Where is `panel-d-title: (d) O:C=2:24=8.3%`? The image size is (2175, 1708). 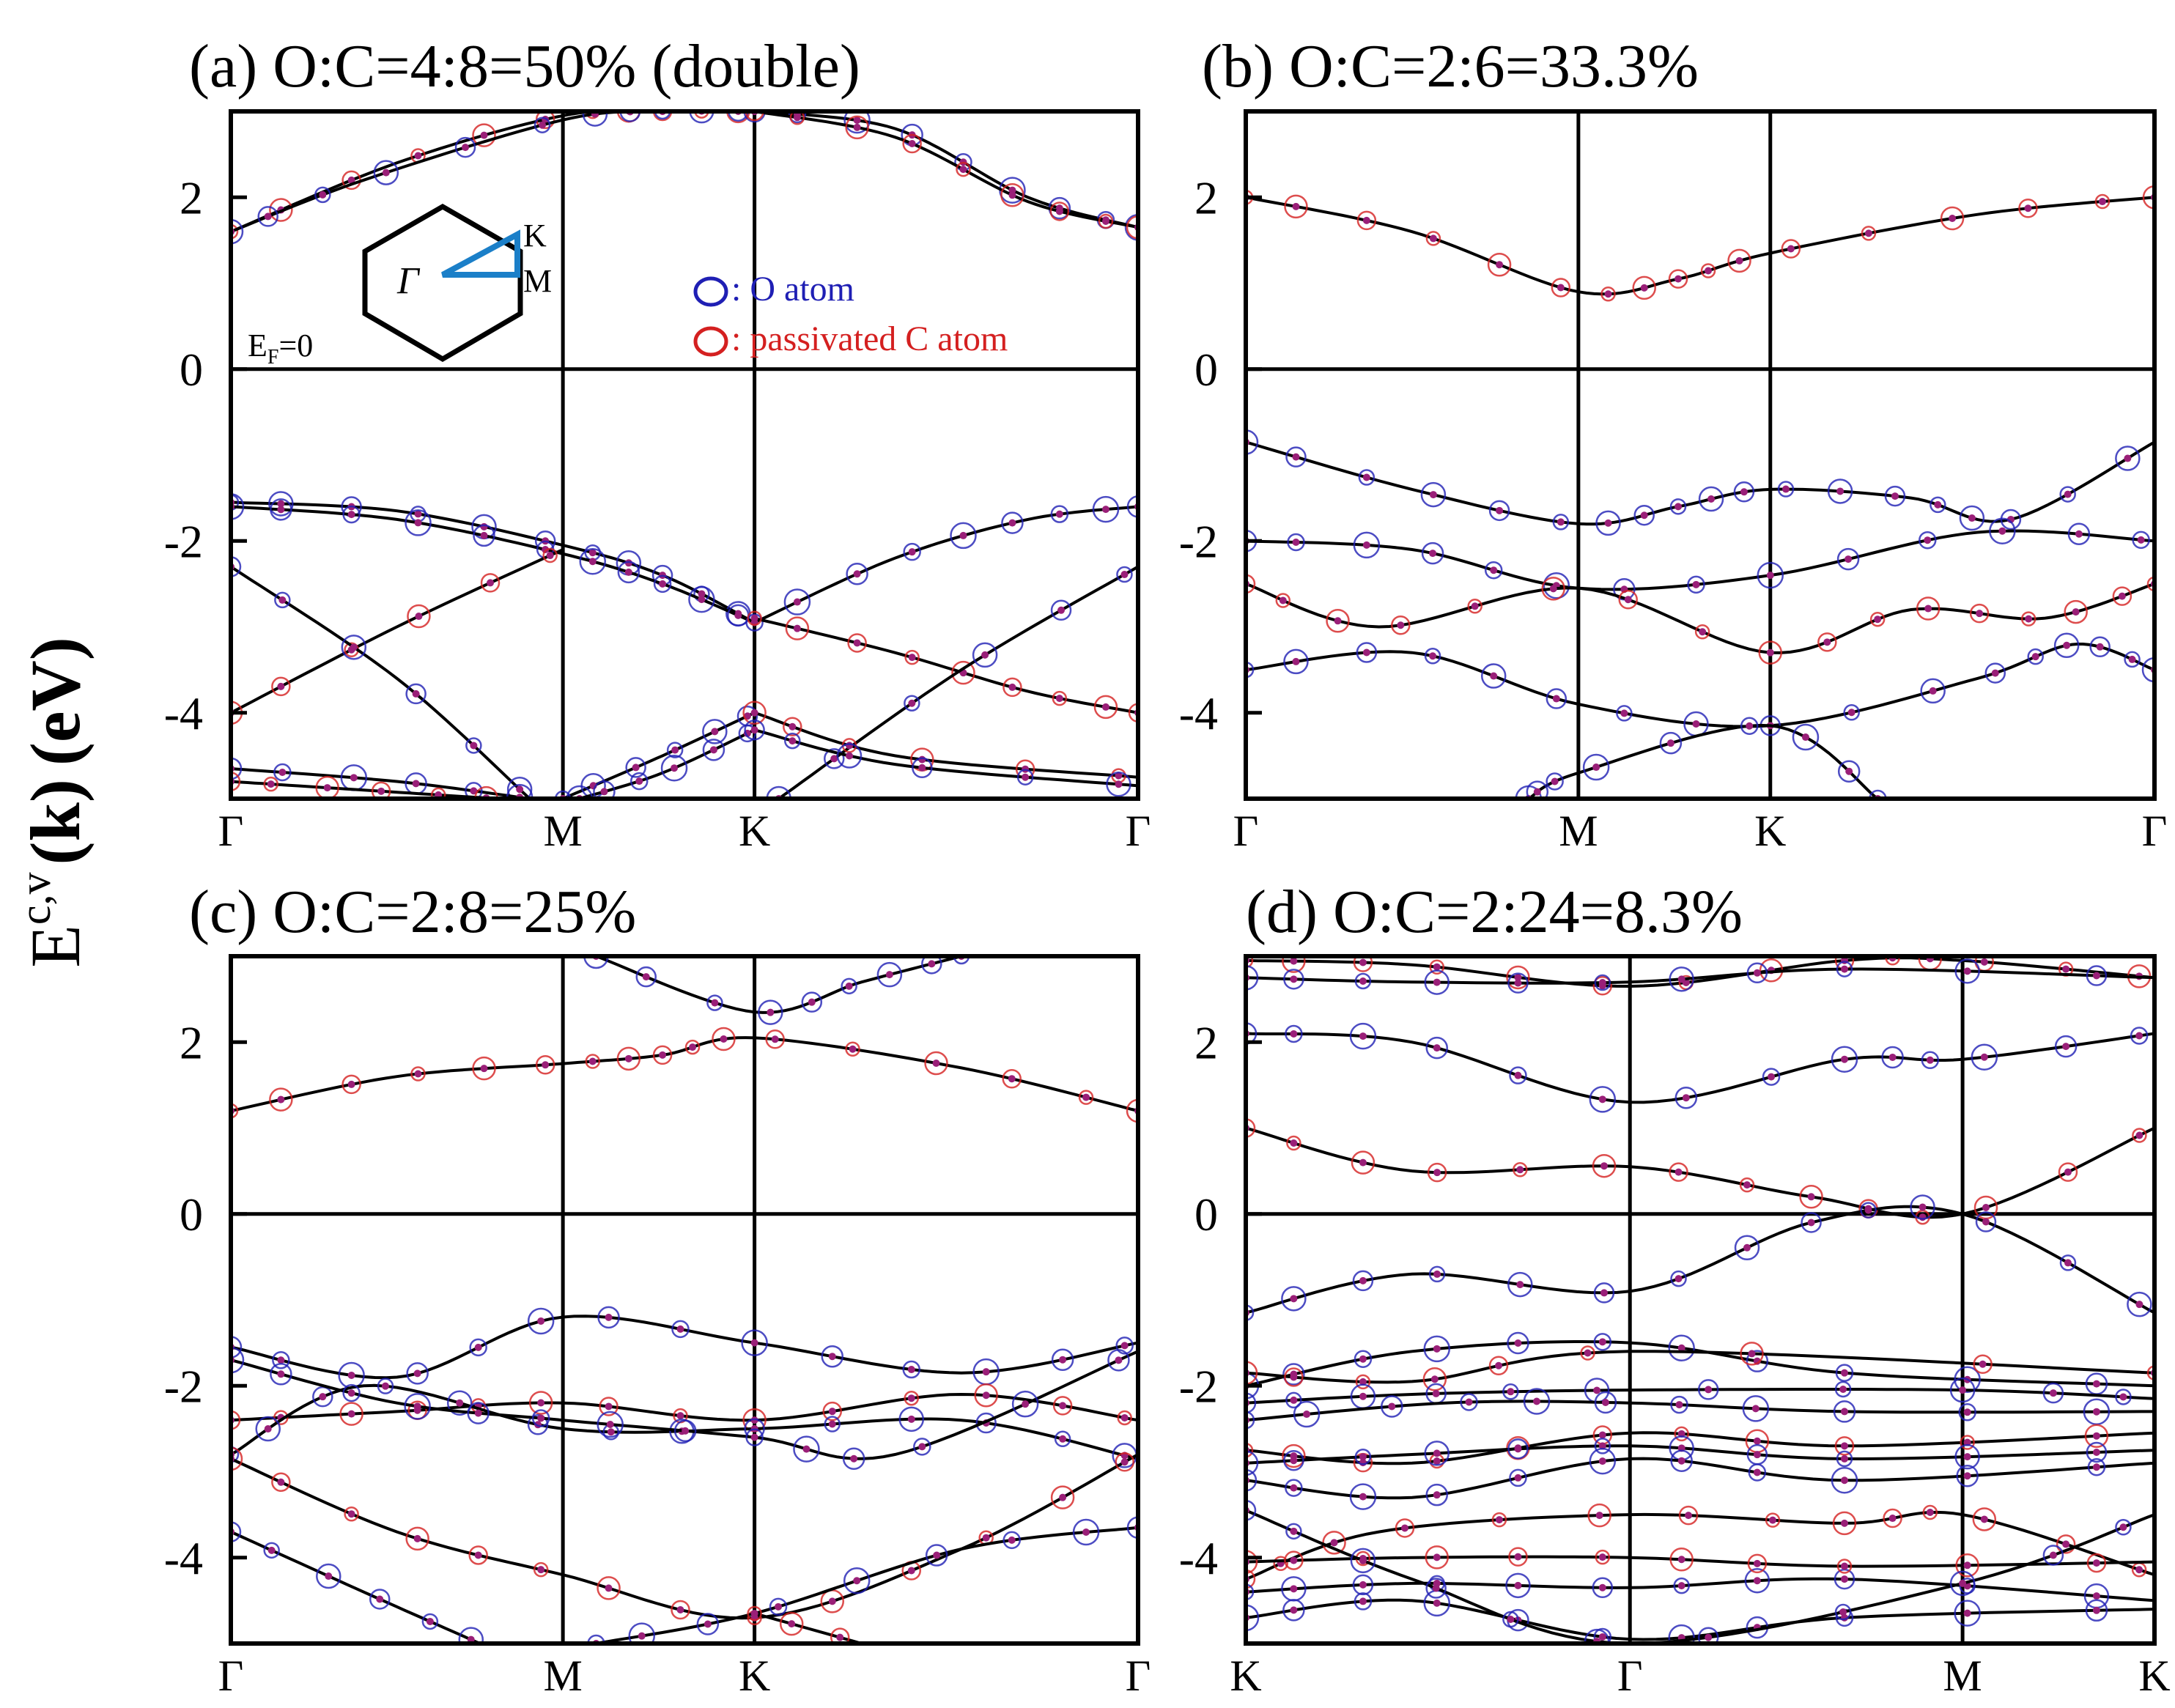
panel-d-title: (d) O:C=2:24=8.3% is located at coordinates (1494, 912).